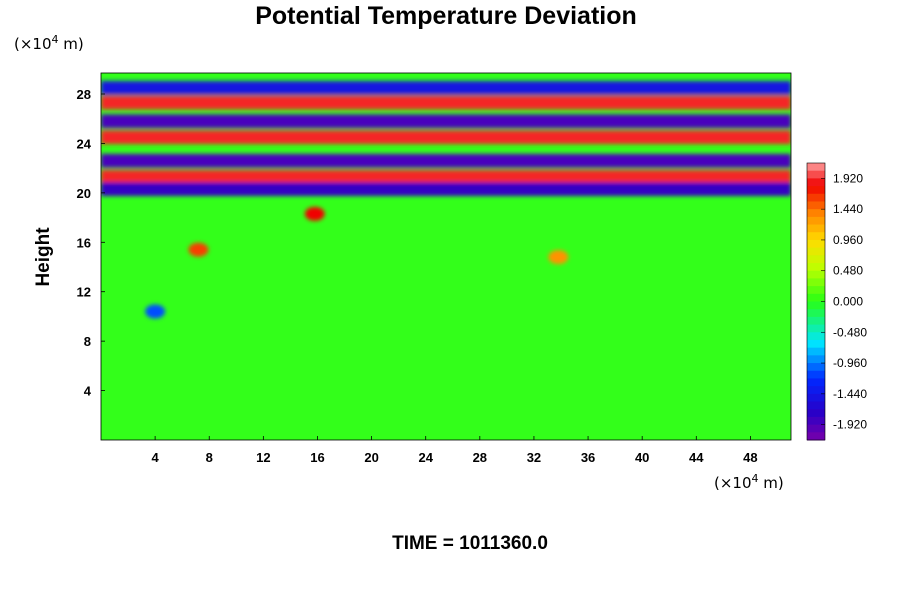  Describe the element at coordinates (209, 457) in the screenshot. I see `x-tick-label: 8` at that location.